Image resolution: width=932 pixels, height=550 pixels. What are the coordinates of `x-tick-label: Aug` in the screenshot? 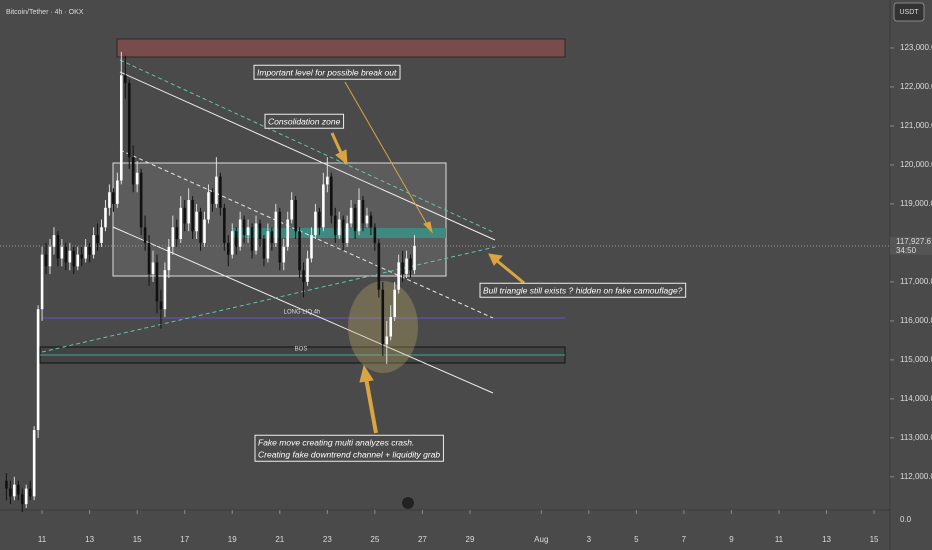 It's located at (541, 539).